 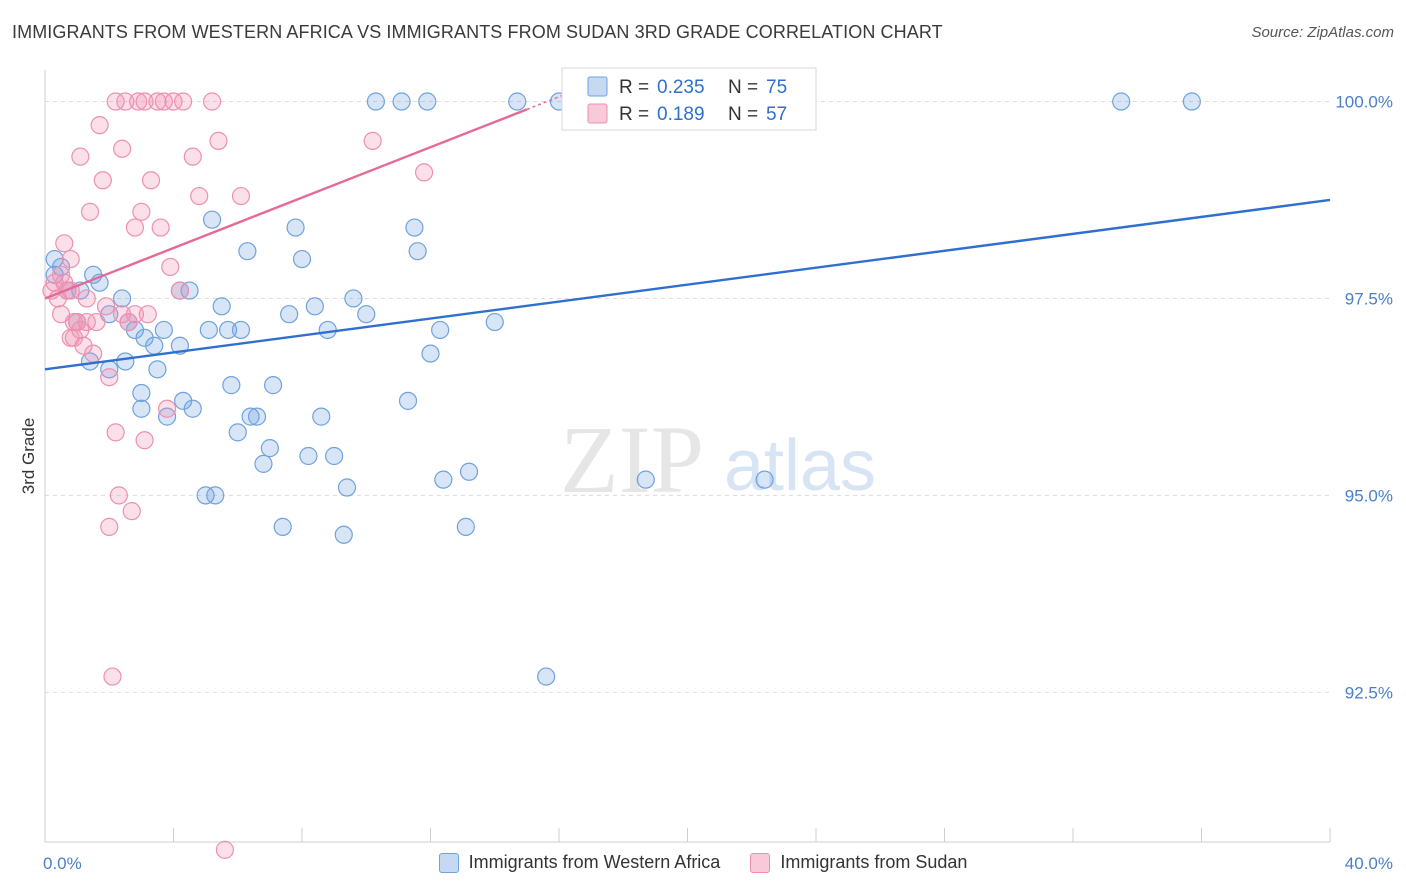 What do you see at coordinates (448, 862) in the screenshot?
I see `legend-swatch-western-africa` at bounding box center [448, 862].